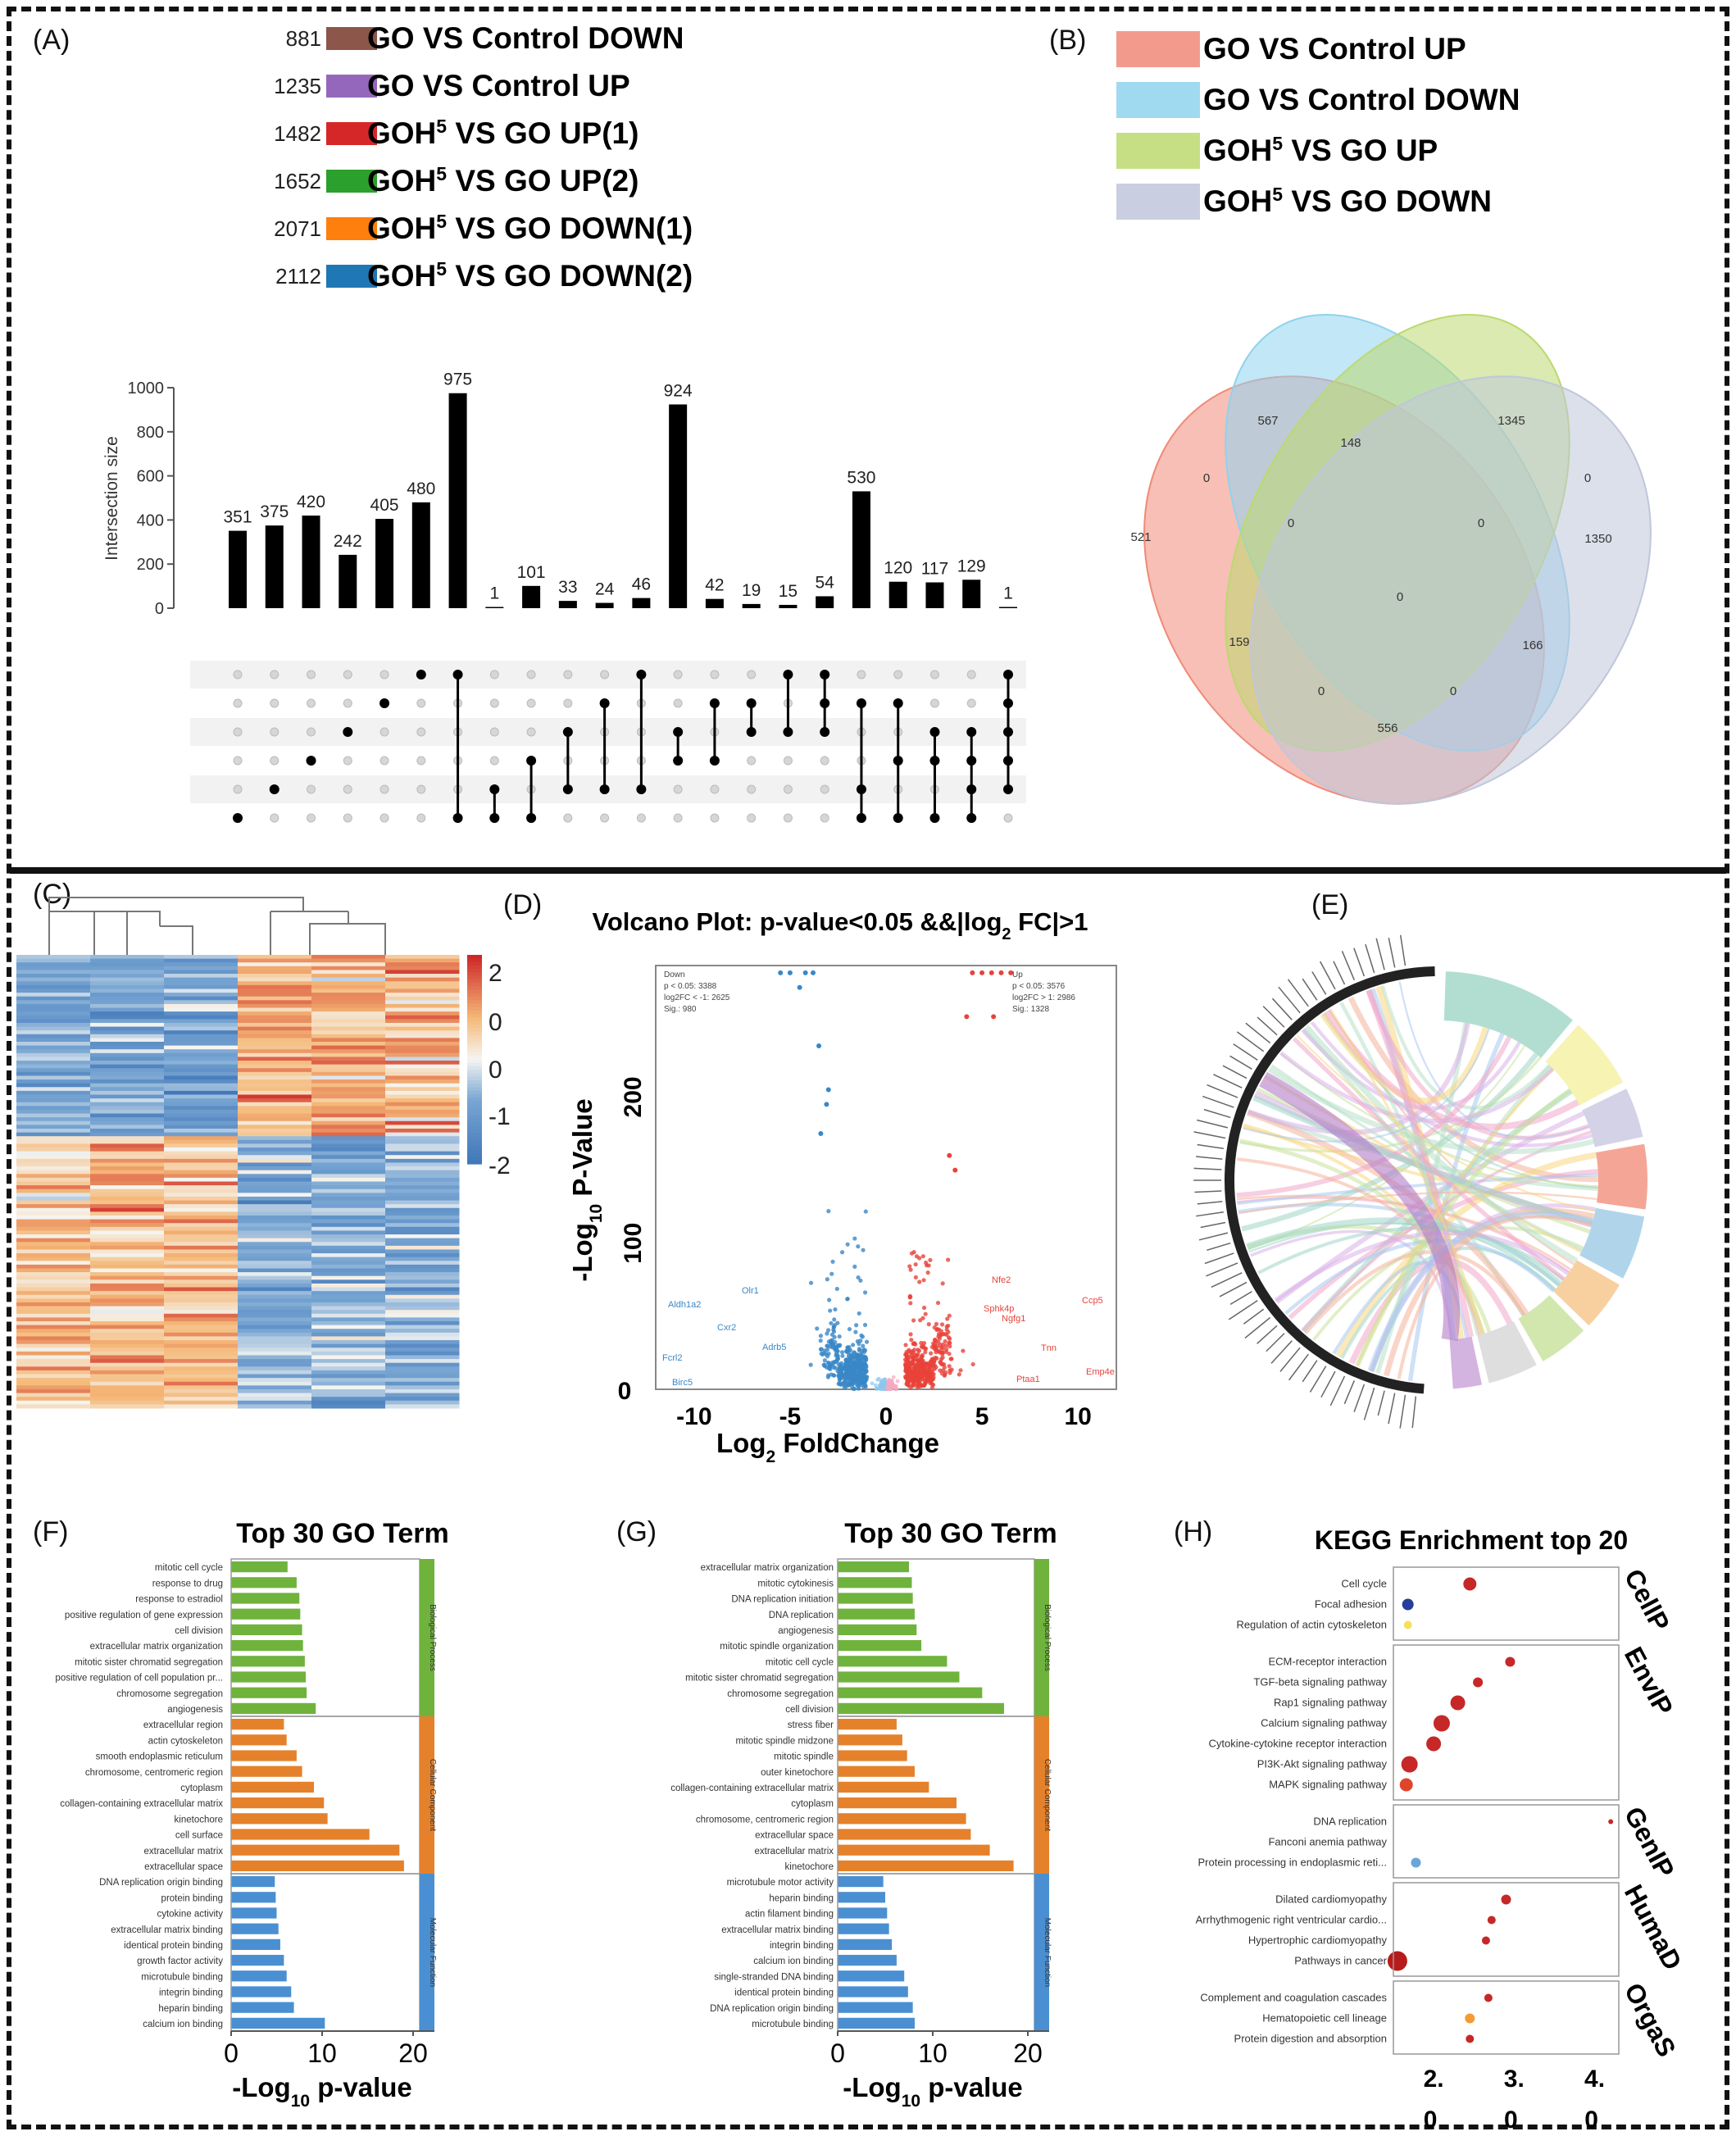 Image resolution: width=1736 pixels, height=2136 pixels. Describe the element at coordinates (267, 1646) in the screenshot. I see `go-bar` at that location.